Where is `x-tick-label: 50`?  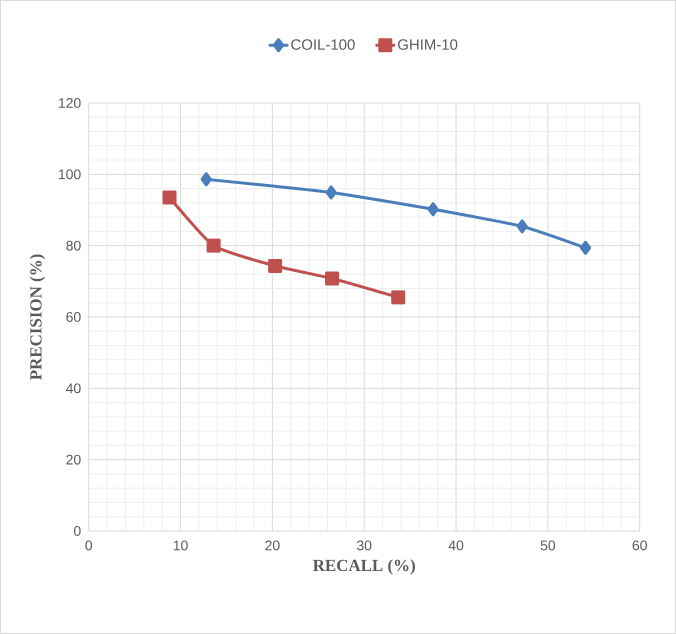 x-tick-label: 50 is located at coordinates (548, 545).